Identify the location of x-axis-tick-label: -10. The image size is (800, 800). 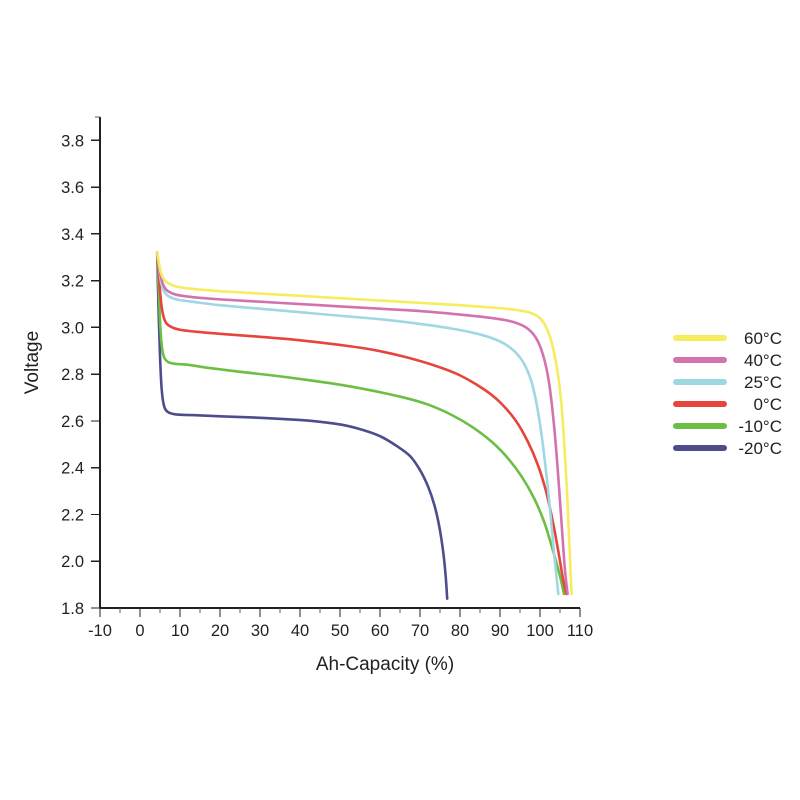
(100, 631).